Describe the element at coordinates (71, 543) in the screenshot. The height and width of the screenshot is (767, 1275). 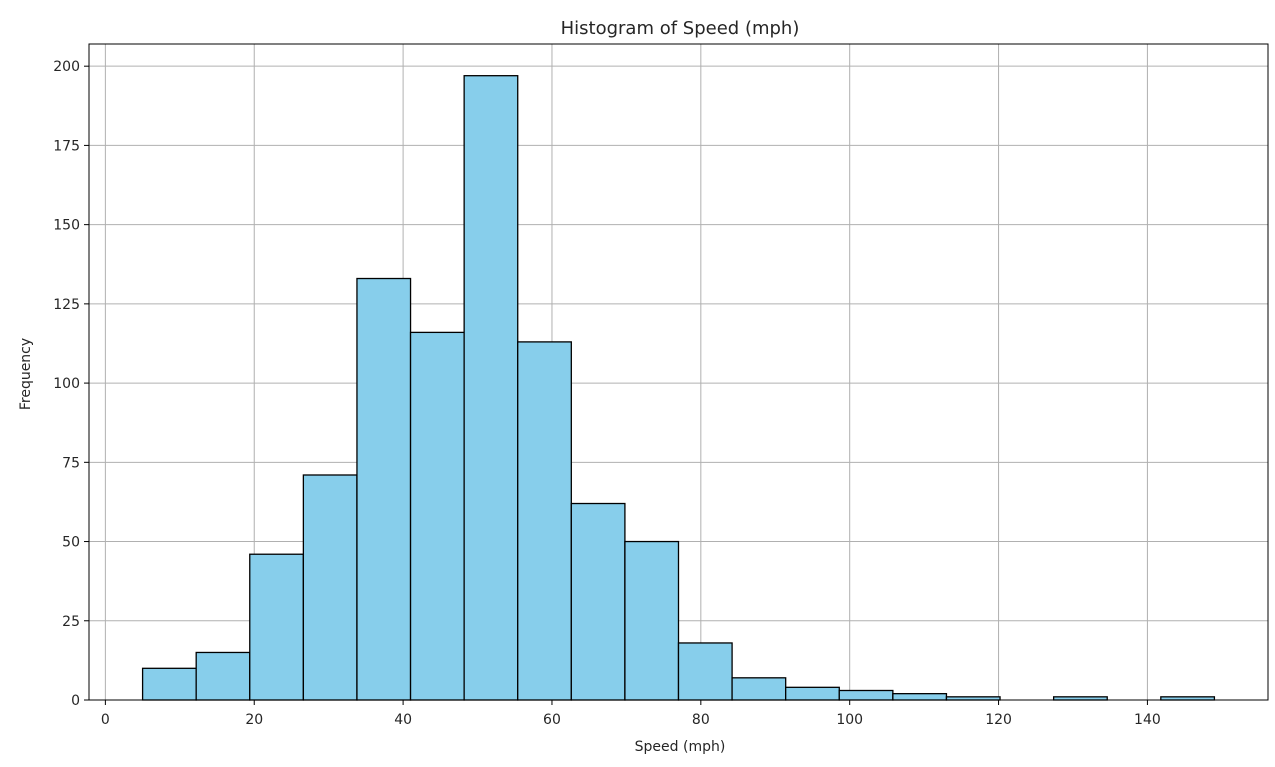
I see `y-tick-label: 50` at that location.